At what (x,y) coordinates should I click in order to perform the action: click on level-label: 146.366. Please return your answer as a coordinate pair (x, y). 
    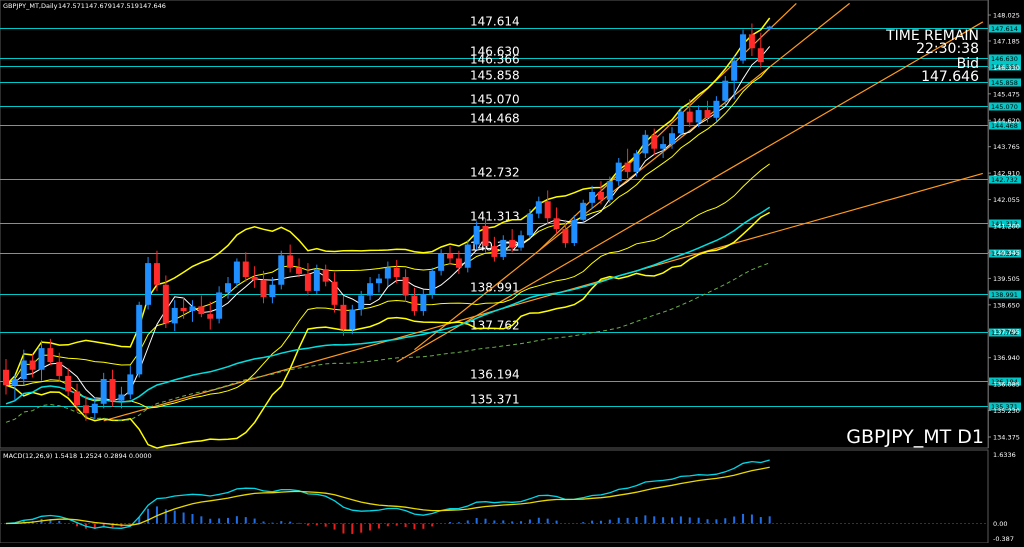
    Looking at the image, I should click on (495, 60).